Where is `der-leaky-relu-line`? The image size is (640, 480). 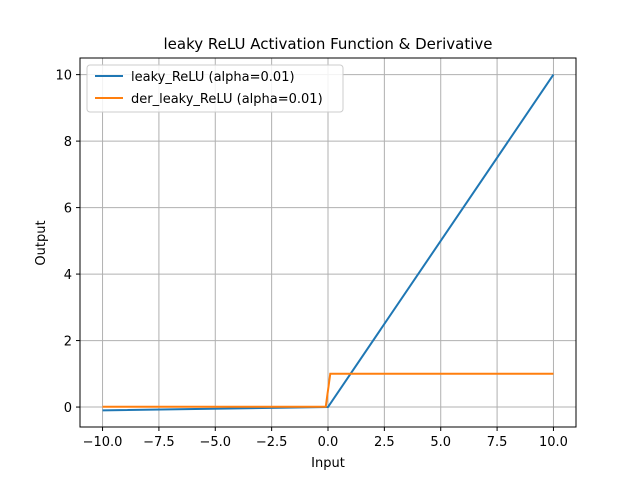
der-leaky-relu-line is located at coordinates (328, 390).